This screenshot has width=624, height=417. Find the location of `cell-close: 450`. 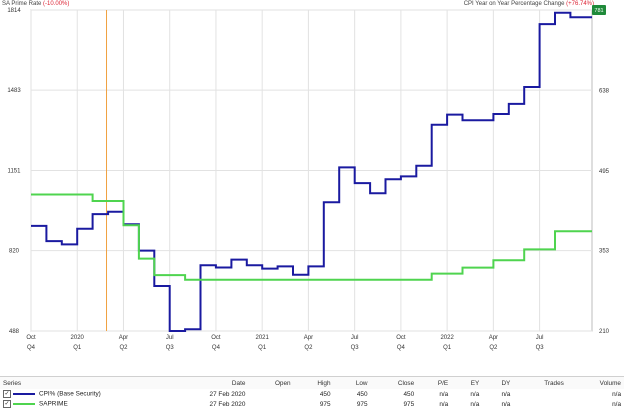

cell-close: 450 is located at coordinates (409, 394).